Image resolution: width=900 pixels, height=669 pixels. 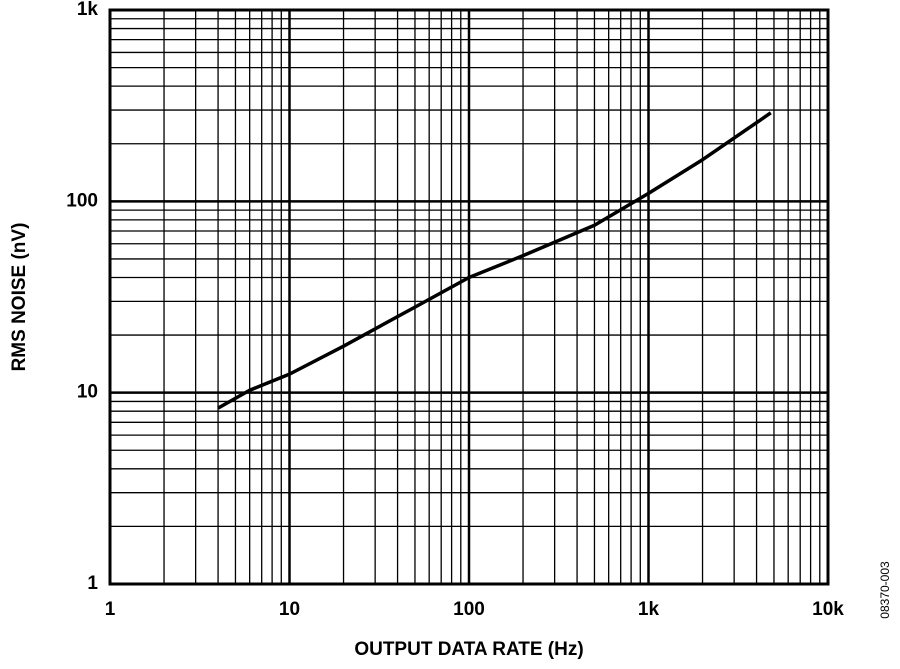 What do you see at coordinates (469, 609) in the screenshot?
I see `x-tick-label: 100` at bounding box center [469, 609].